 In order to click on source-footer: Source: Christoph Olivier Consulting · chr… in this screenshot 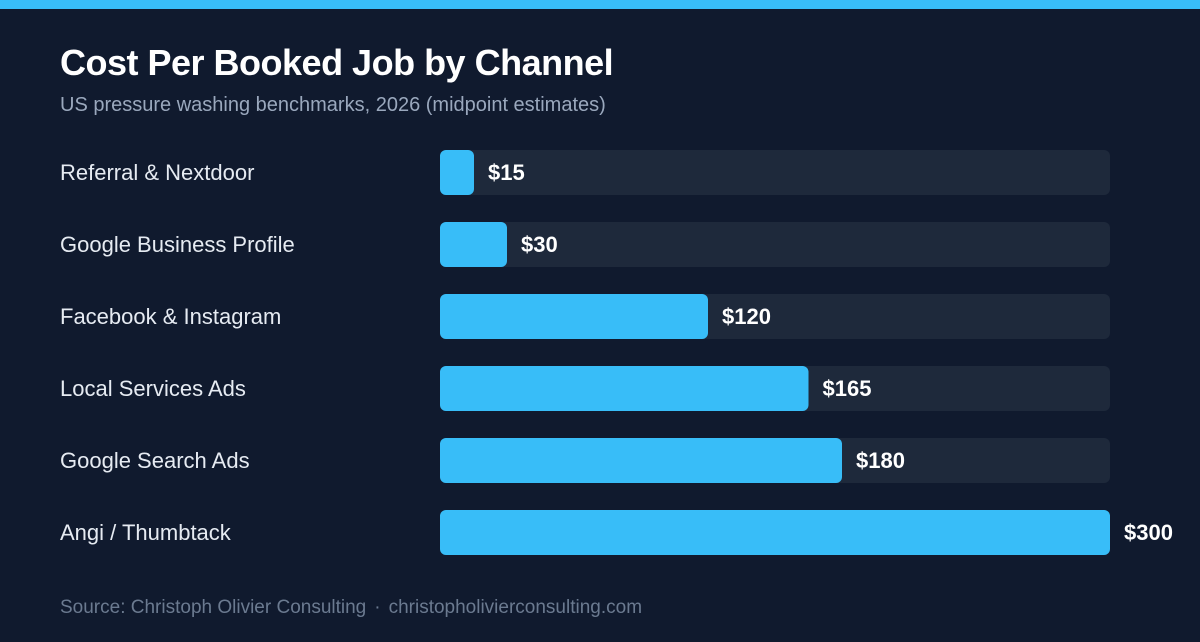, I will do `click(351, 608)`.